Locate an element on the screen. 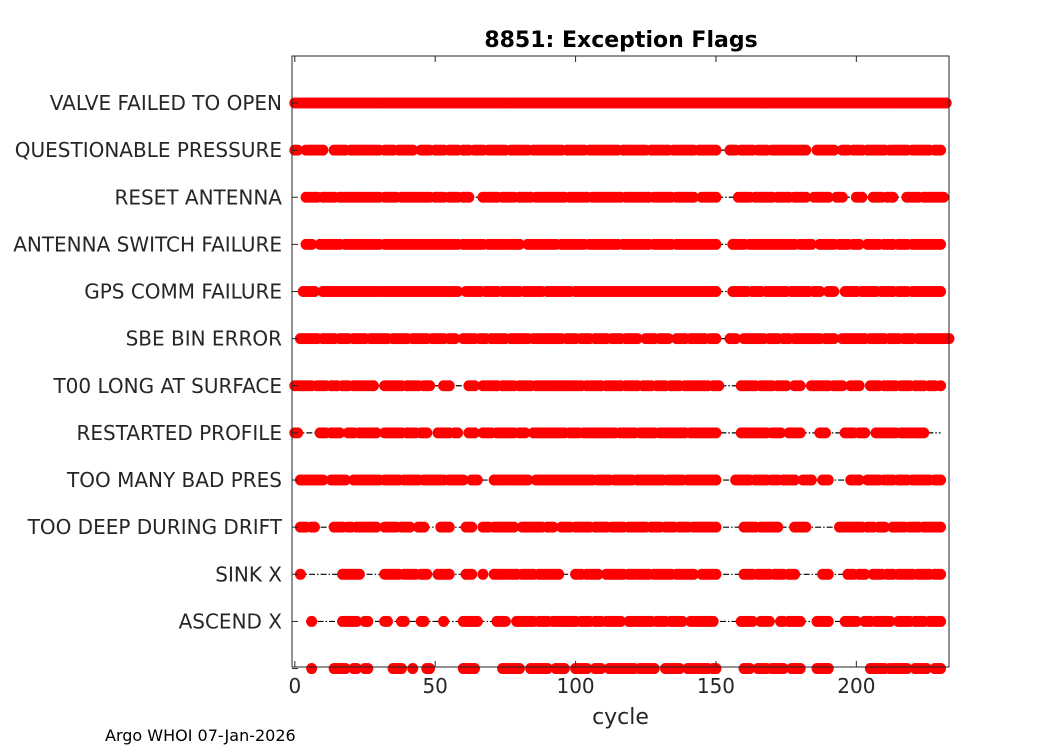  y-tick-label: T00 LONG AT SURFACE is located at coordinates (167, 386).